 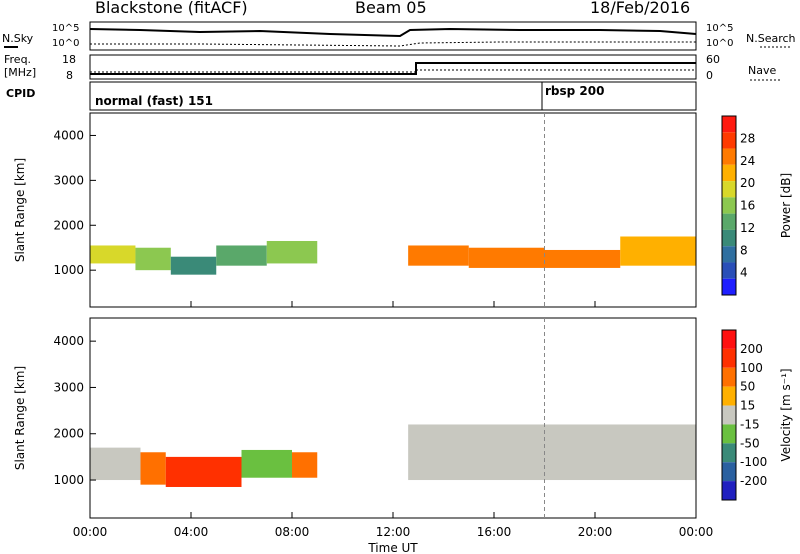 I want to click on cpid-segment-1: normal (fast) 151, so click(x=154, y=101).